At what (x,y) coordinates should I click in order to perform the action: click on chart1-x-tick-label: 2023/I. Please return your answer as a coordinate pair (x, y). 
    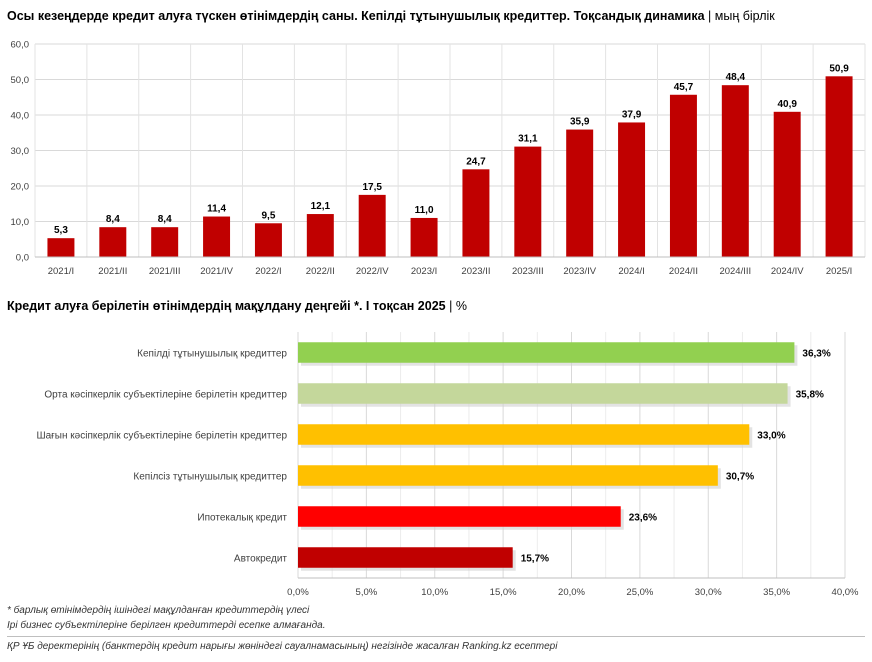
    Looking at the image, I should click on (424, 271).